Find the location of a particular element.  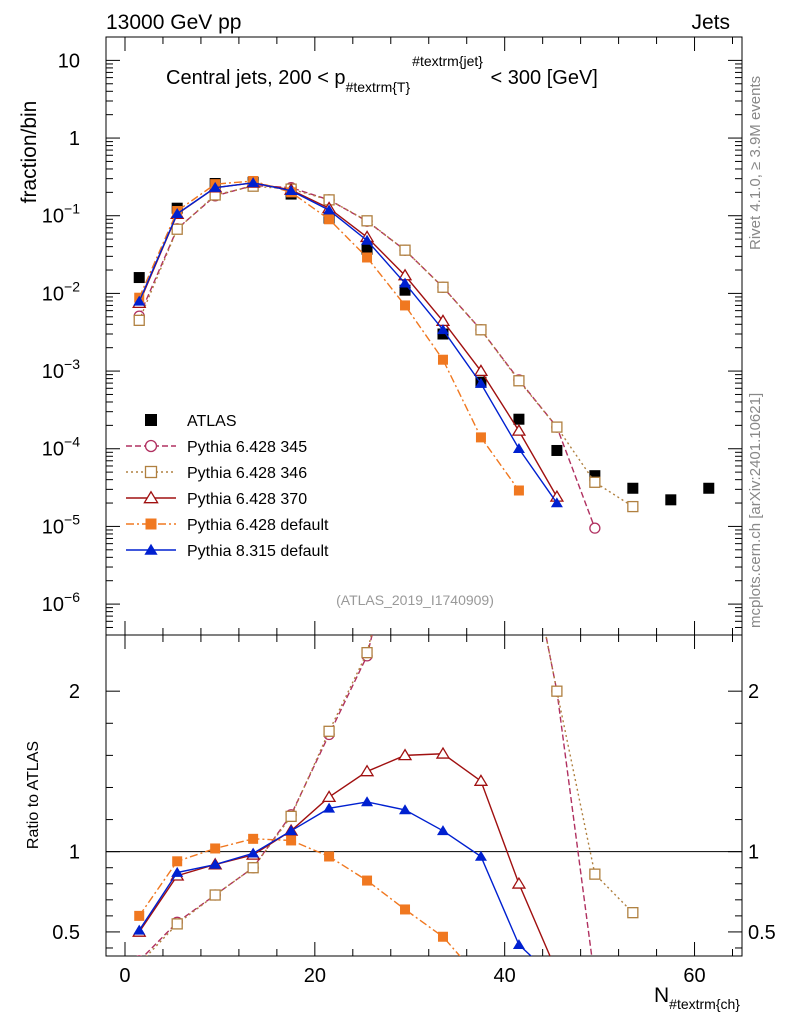

y-tick-label-top: 10⁻⁶ is located at coordinates (61, 602).